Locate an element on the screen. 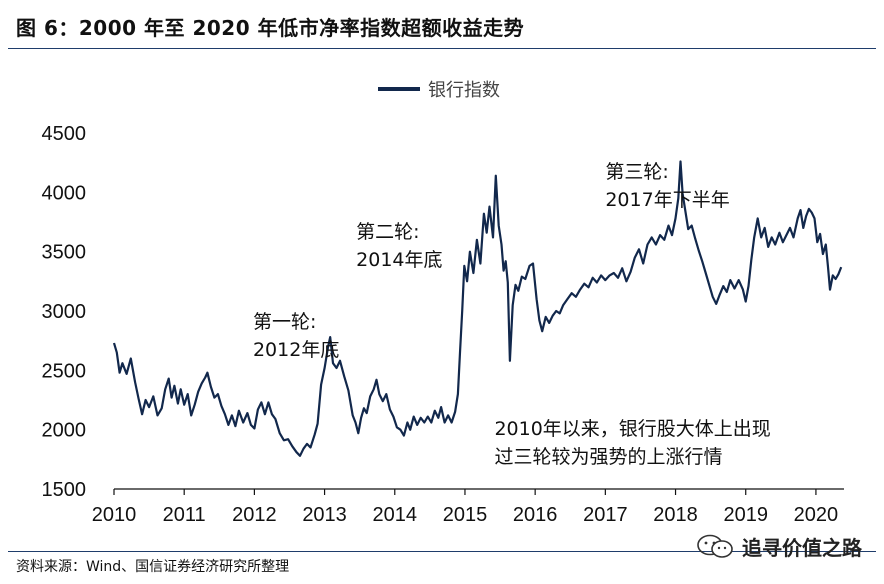 This screenshot has height=584, width=884. x-tick-label: 2011 is located at coordinates (184, 515).